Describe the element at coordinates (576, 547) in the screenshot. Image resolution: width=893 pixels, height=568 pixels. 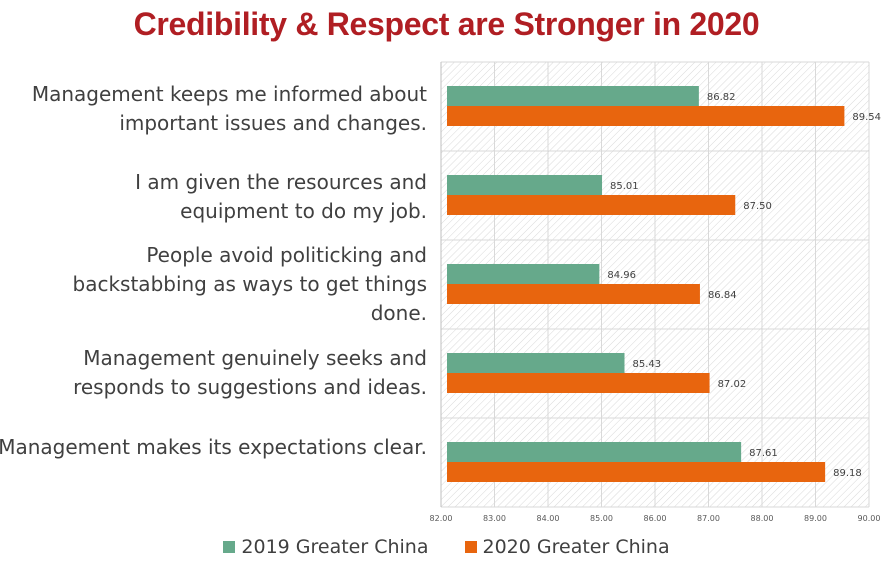
I see `legend-label-2020: 2020 Greater China` at that location.